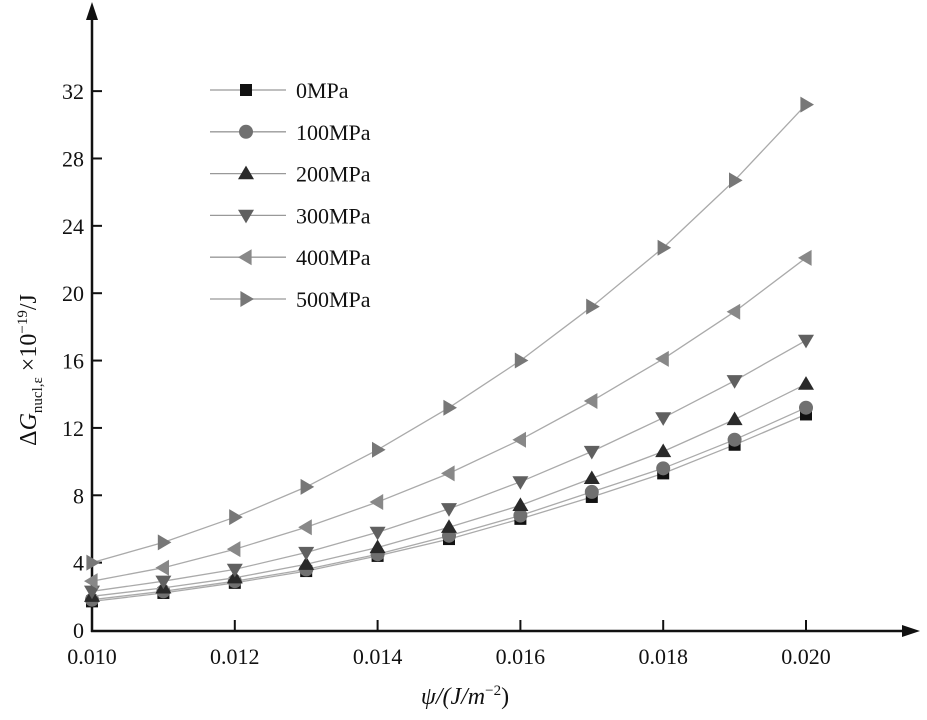 The width and height of the screenshot is (927, 720). What do you see at coordinates (333, 257) in the screenshot?
I see `legend-label: 400MPa` at bounding box center [333, 257].